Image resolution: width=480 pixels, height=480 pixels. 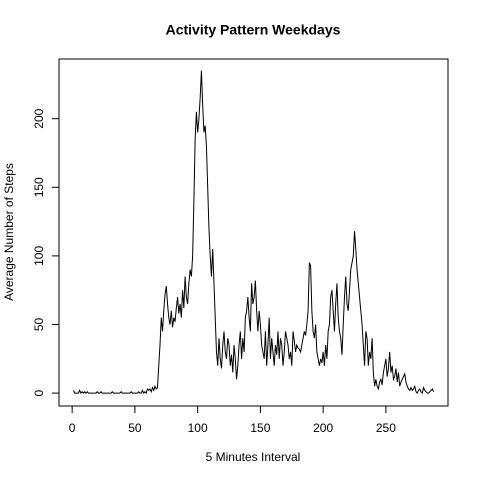 What do you see at coordinates (253, 30) in the screenshot?
I see `chart-title: Activity Pattern Weekdays` at bounding box center [253, 30].